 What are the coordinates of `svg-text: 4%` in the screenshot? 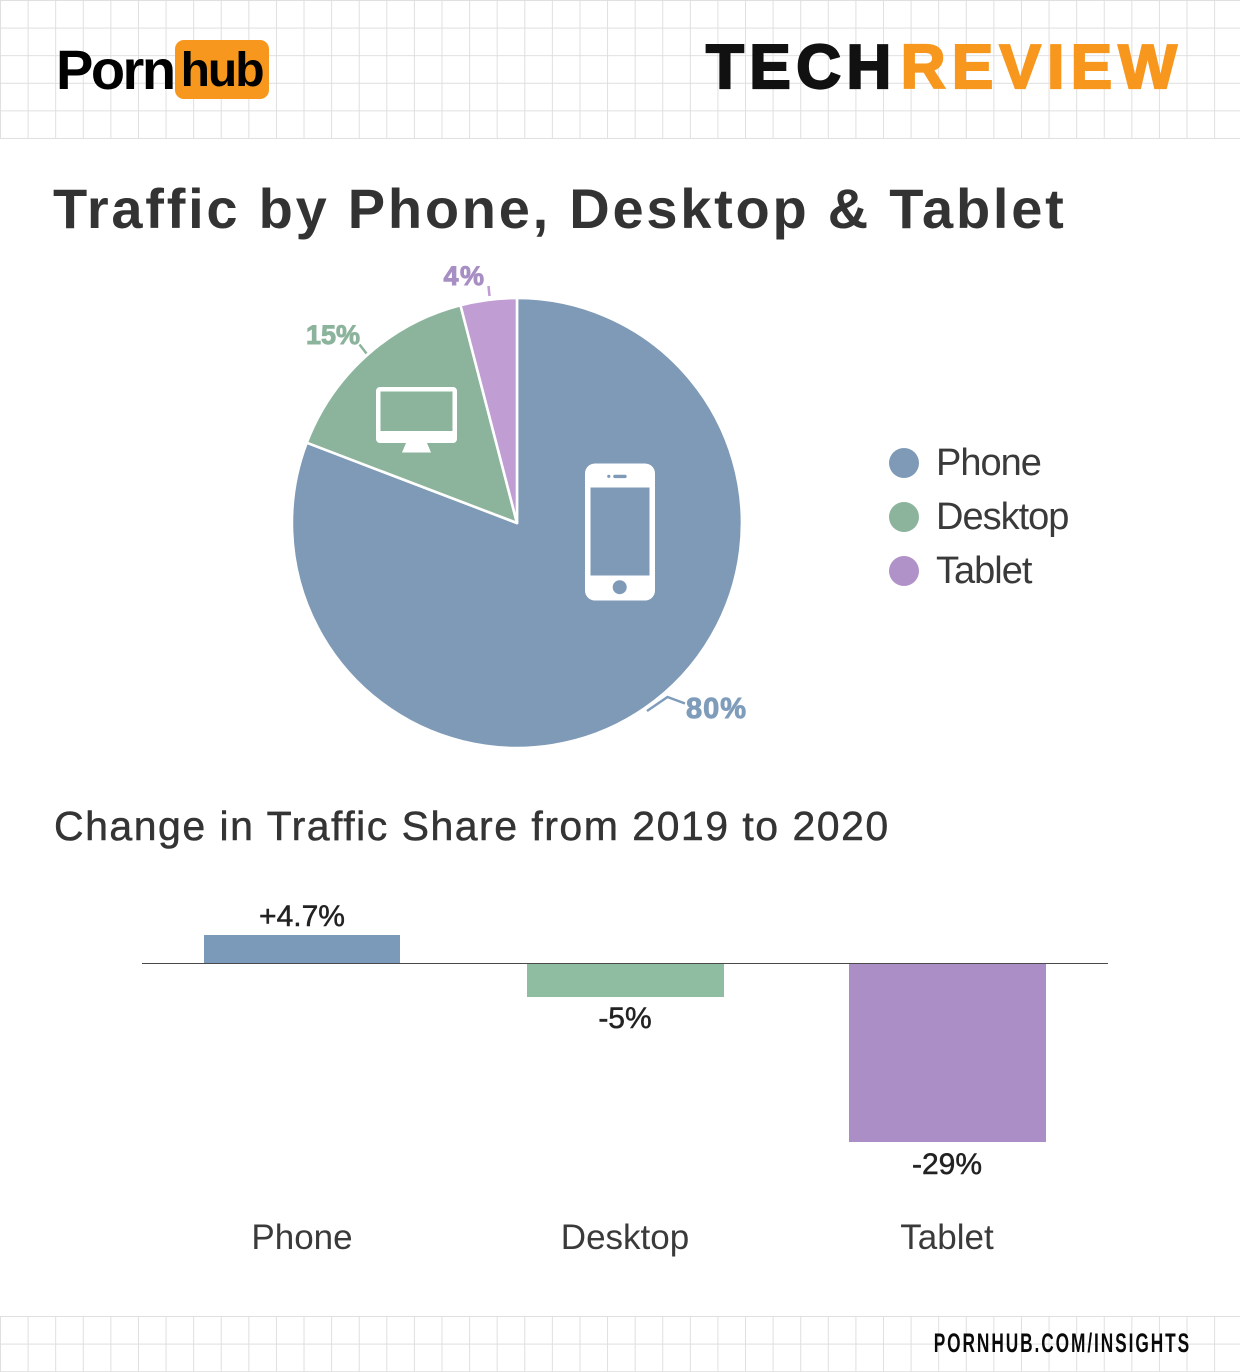 It's located at (465, 276).